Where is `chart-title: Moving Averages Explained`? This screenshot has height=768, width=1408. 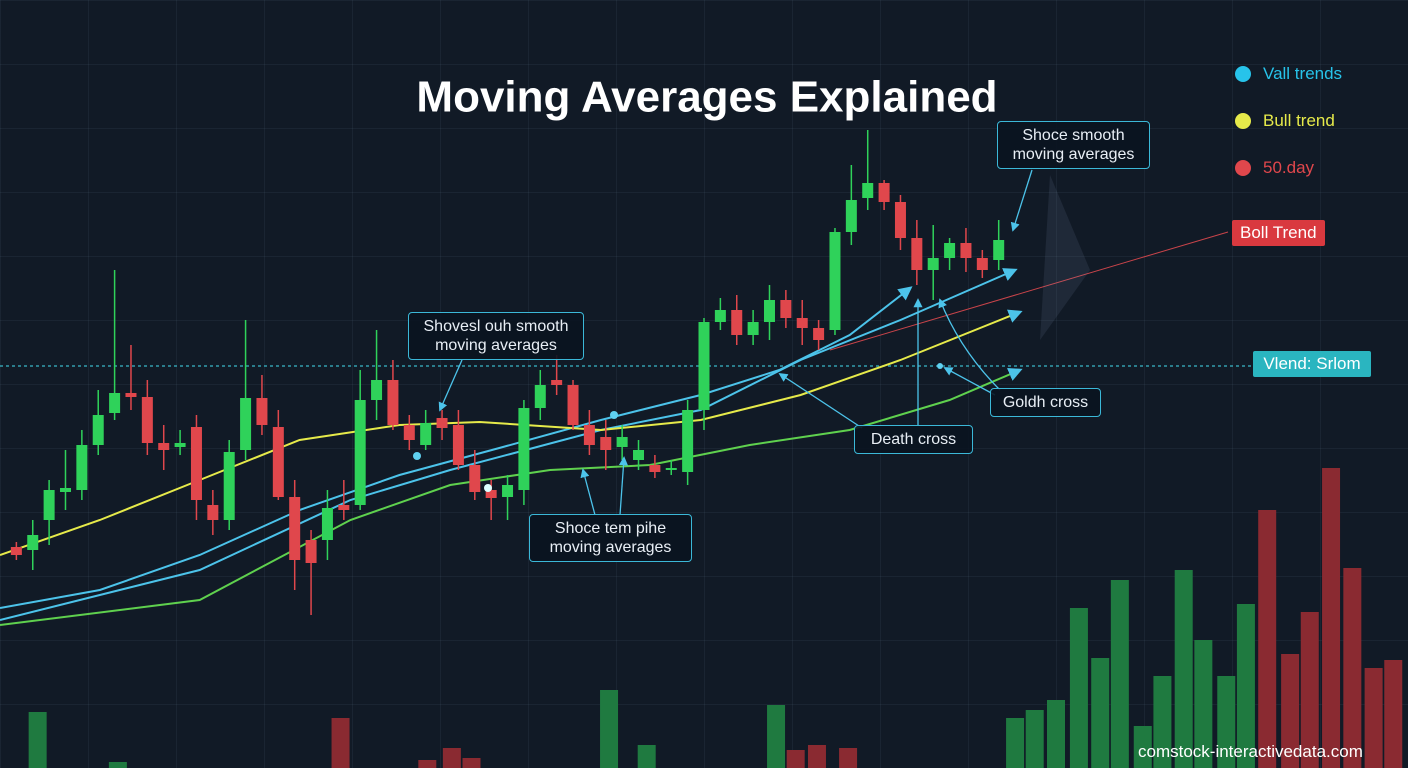 chart-title: Moving Averages Explained is located at coordinates (706, 97).